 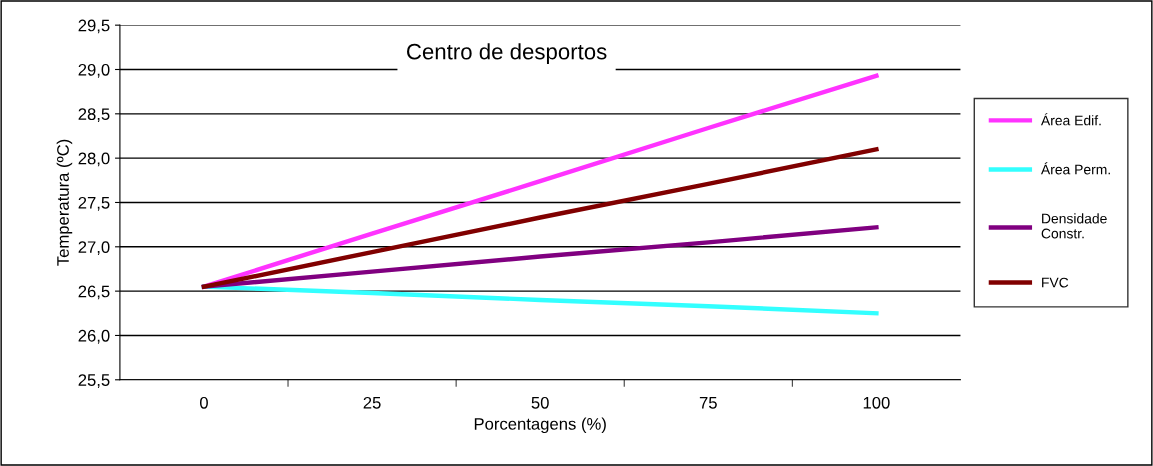 What do you see at coordinates (94, 248) in the screenshot?
I see `y-tick-label: 27,0` at bounding box center [94, 248].